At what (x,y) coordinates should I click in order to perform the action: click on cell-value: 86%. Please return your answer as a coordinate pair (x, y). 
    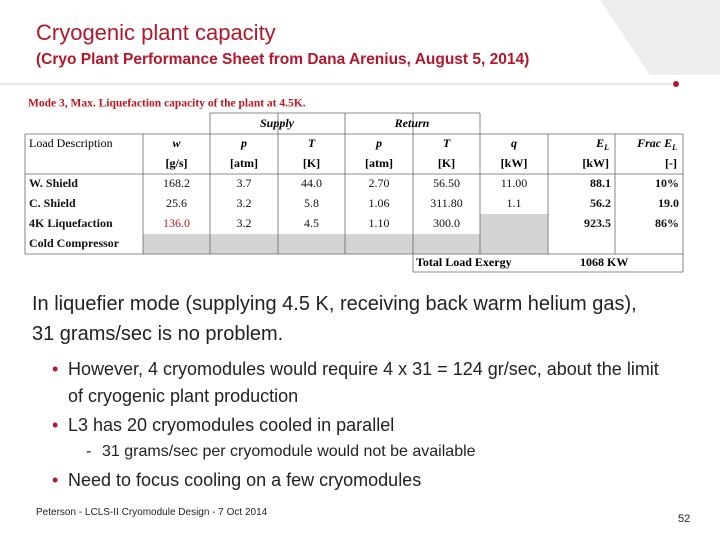
    Looking at the image, I should click on (667, 223).